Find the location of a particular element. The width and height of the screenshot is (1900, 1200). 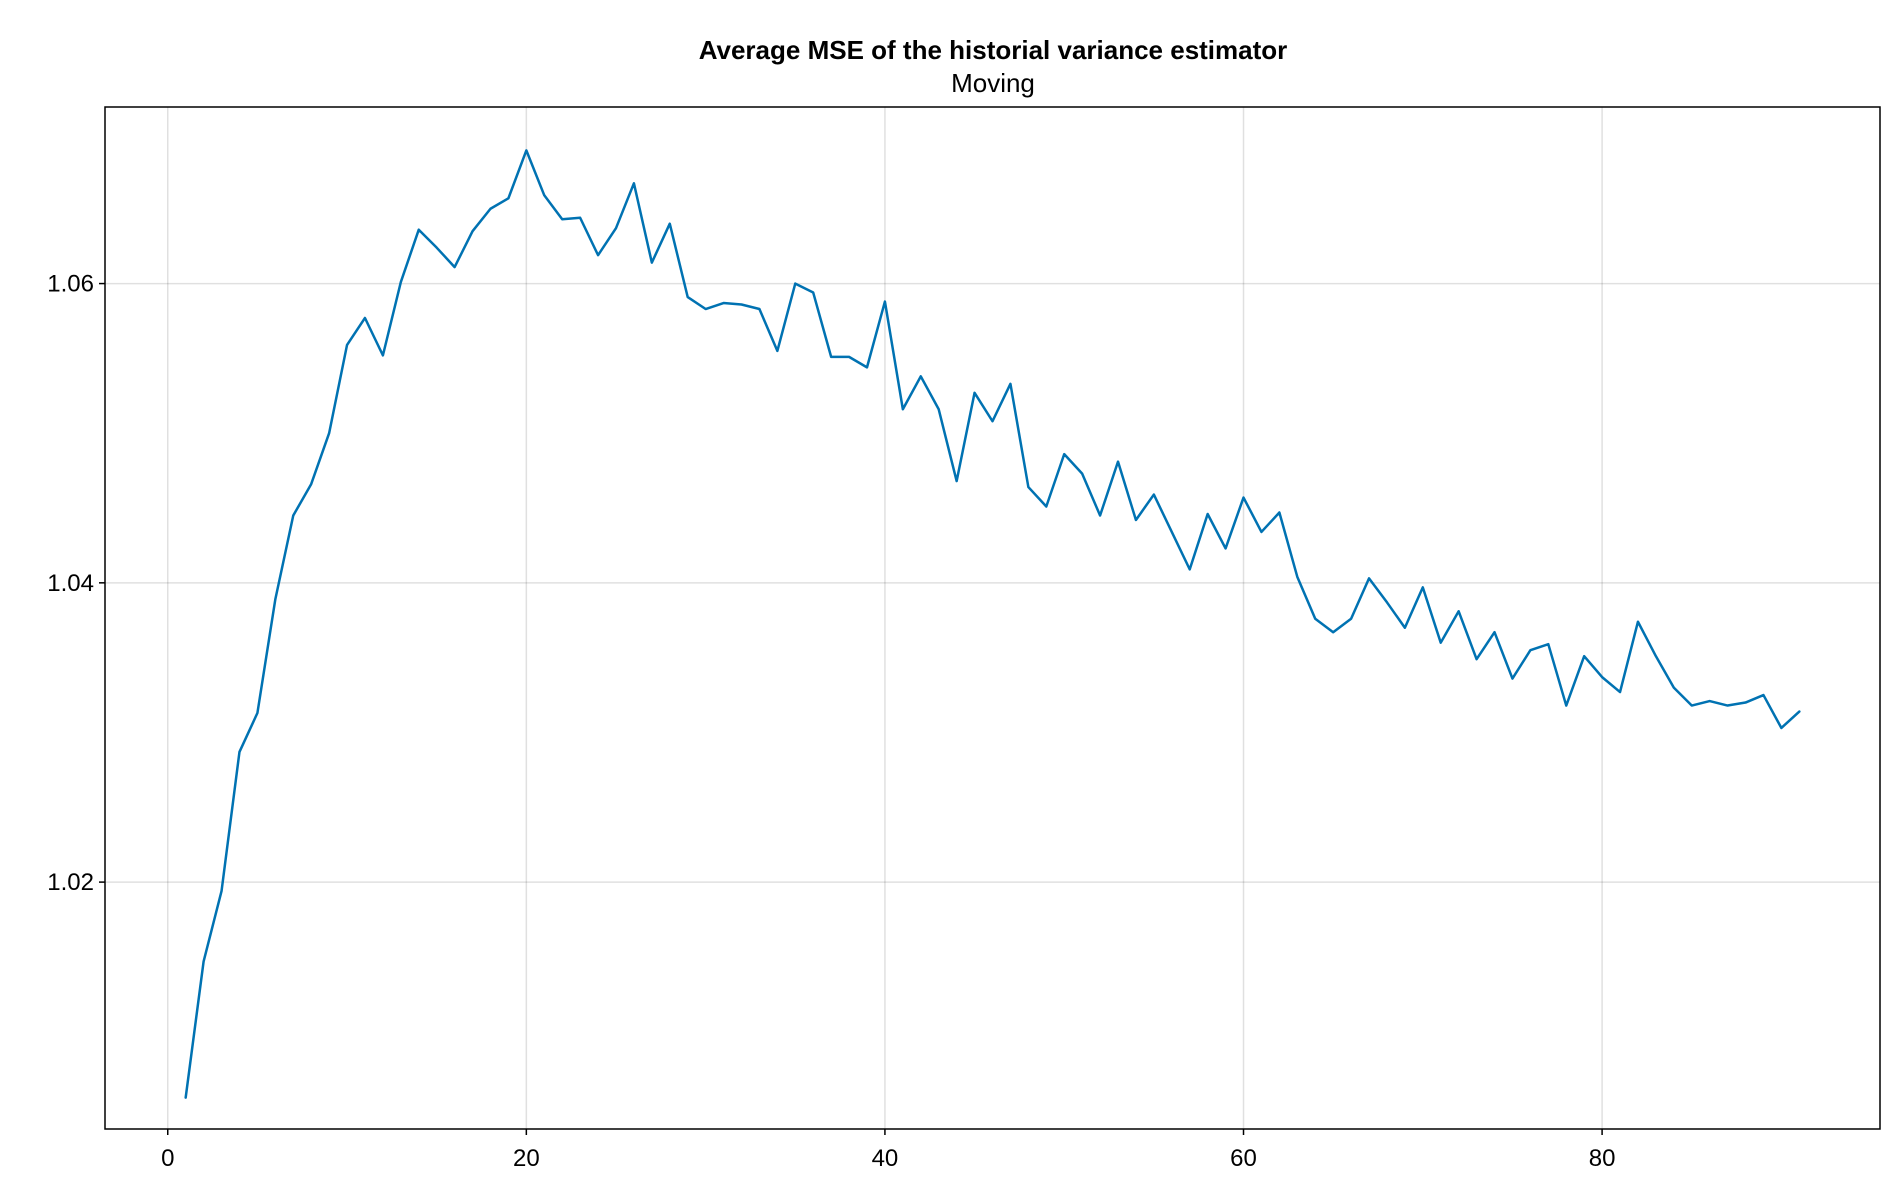

x-tick-label: 40 is located at coordinates (885, 1158).